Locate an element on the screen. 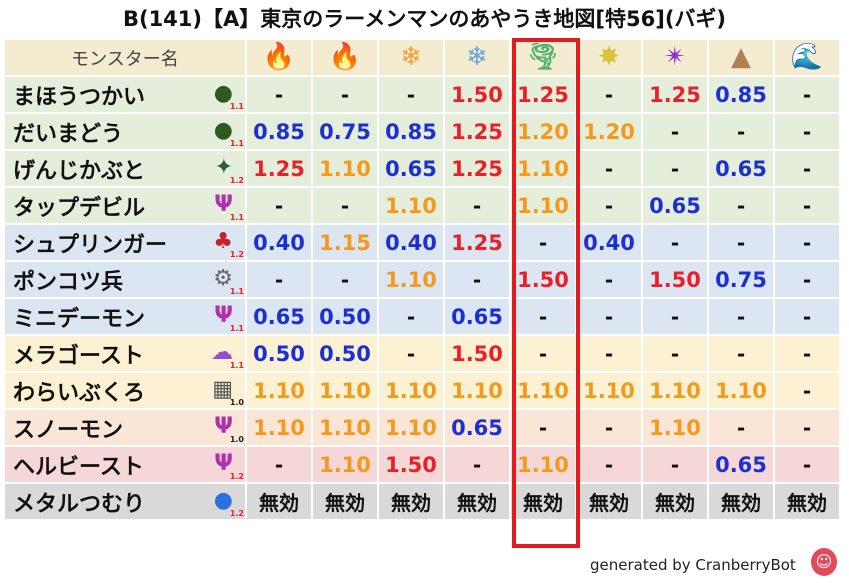 This screenshot has width=849, height=583. resistance-cell: 0.65 is located at coordinates (279, 316).